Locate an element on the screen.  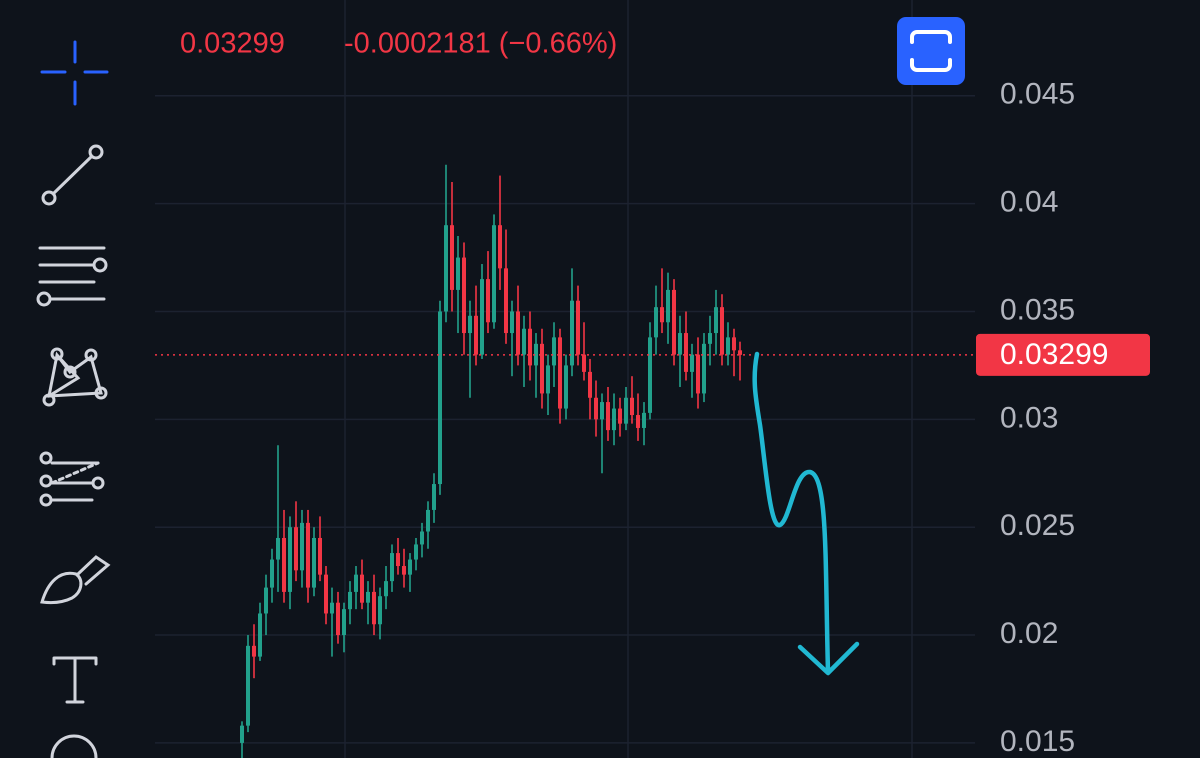
trend-line-tool is located at coordinates (72, 175).